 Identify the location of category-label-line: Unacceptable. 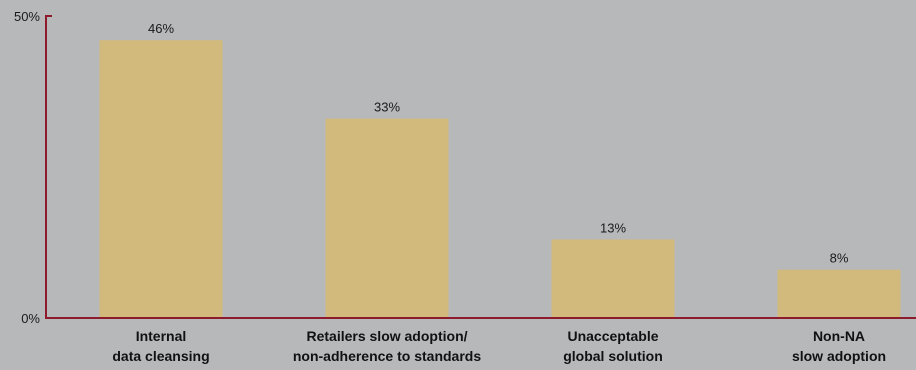
(612, 336).